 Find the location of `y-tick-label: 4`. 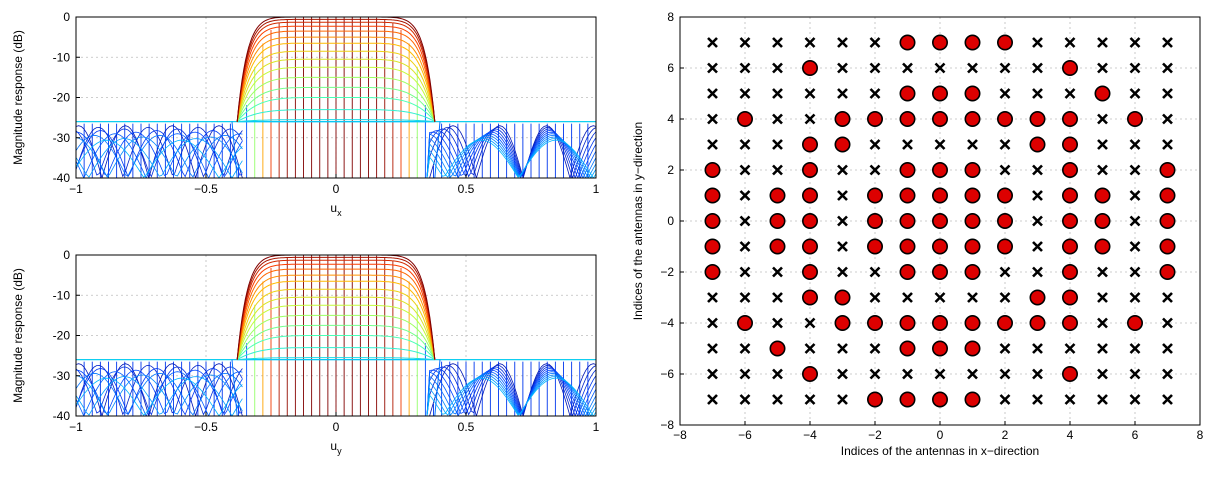

y-tick-label: 4 is located at coordinates (670, 119).